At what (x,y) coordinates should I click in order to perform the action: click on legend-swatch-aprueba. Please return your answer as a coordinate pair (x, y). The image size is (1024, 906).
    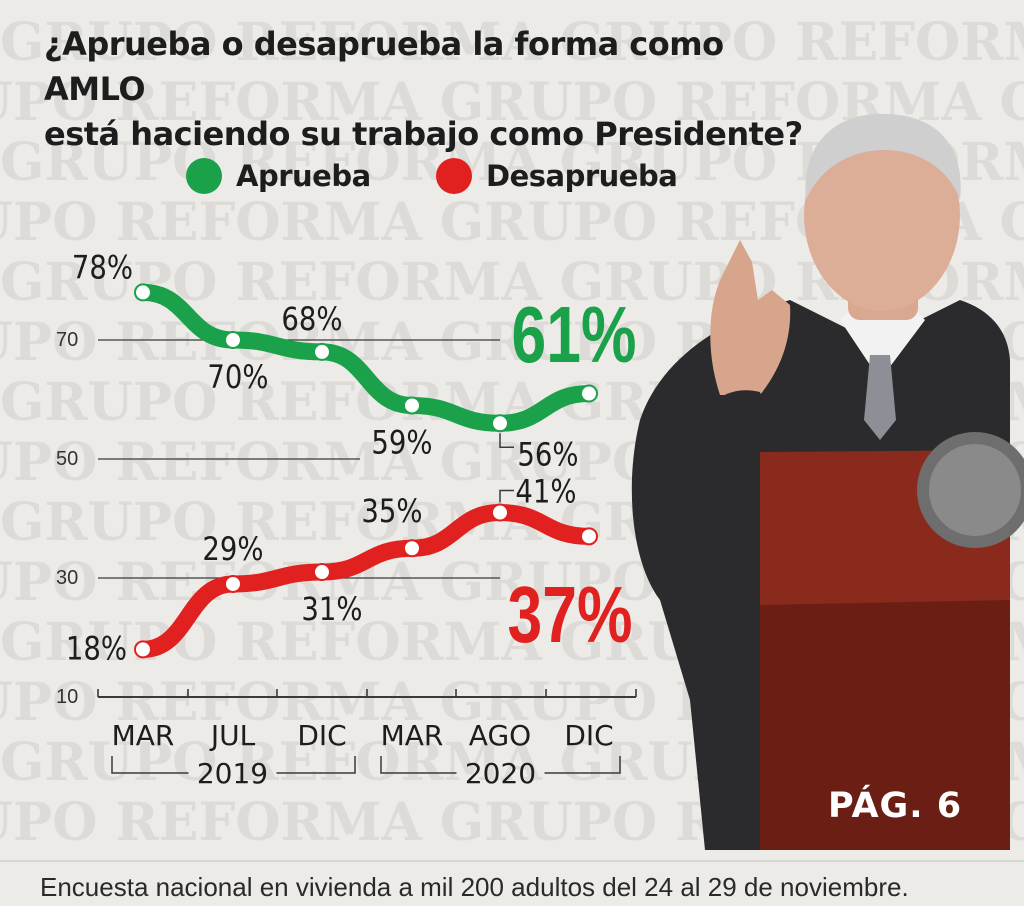
    Looking at the image, I should click on (204, 176).